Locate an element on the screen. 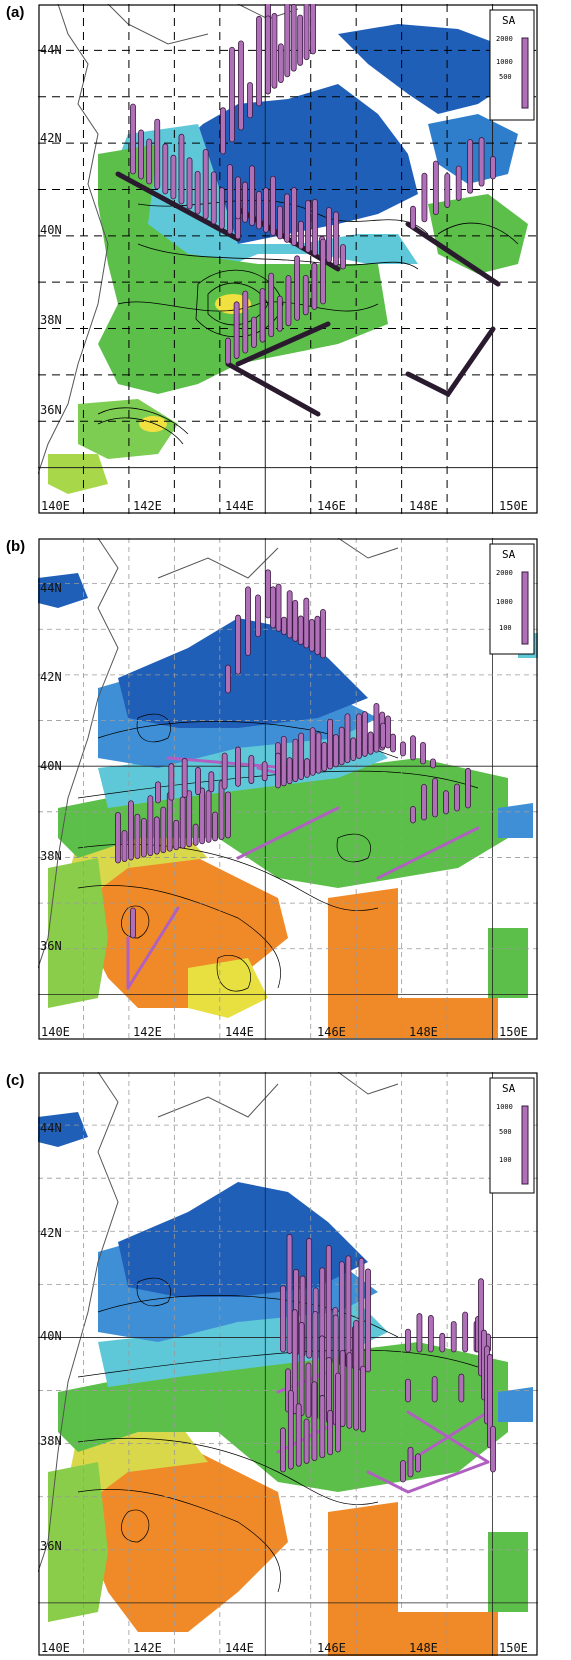 The height and width of the screenshot is (1660, 571). lon-label: 144E is located at coordinates (239, 506).